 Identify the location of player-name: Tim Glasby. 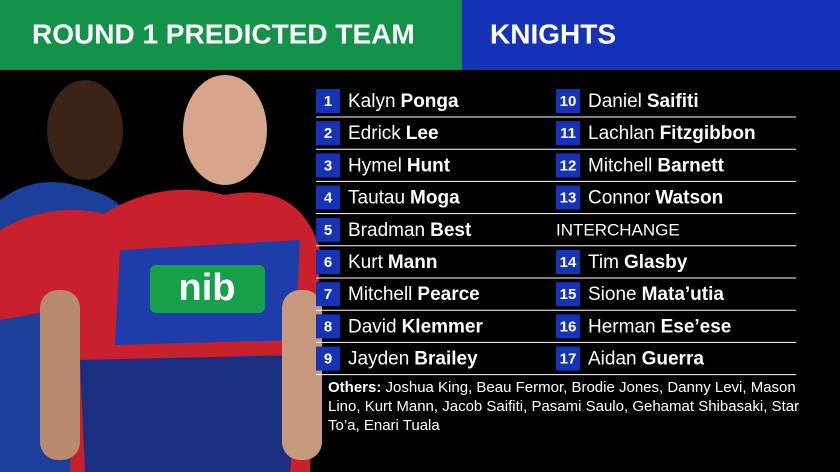
(638, 262).